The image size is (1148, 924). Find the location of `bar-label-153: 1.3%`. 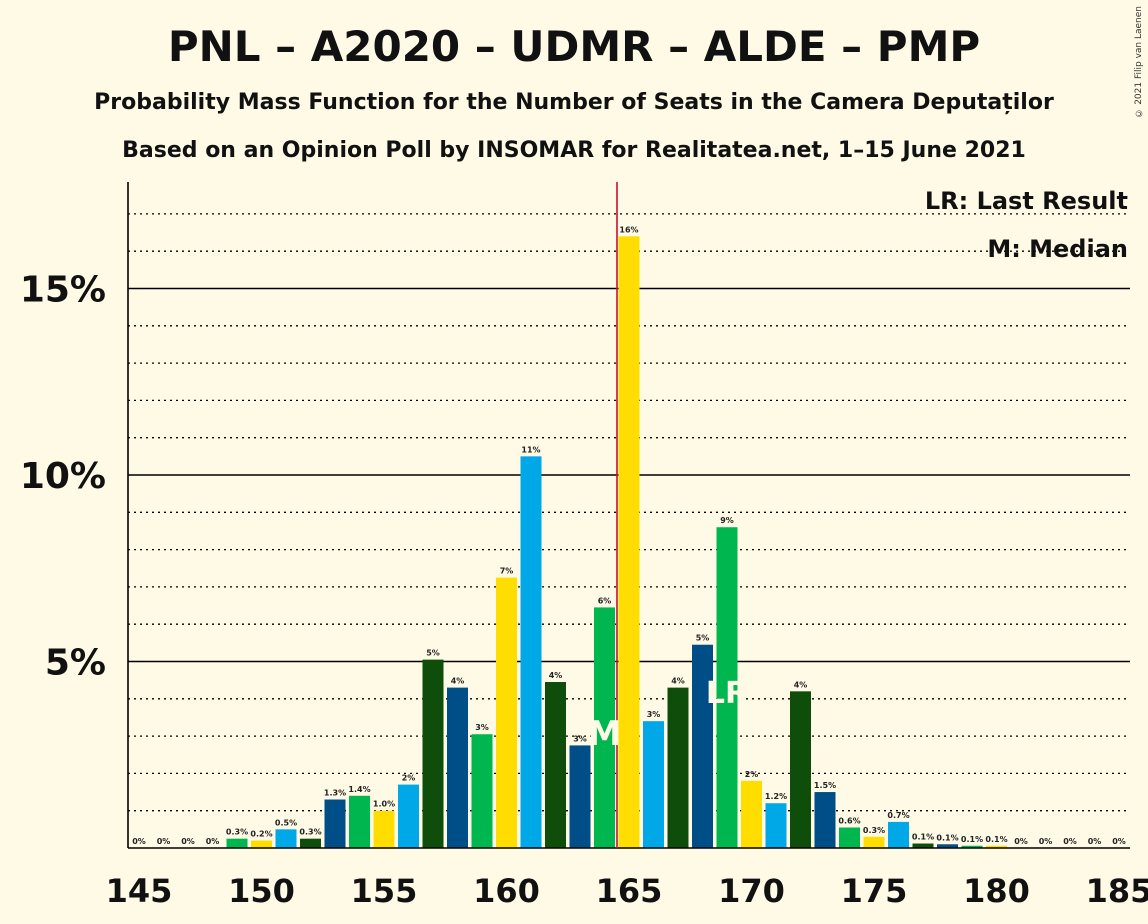

bar-label-153: 1.3% is located at coordinates (335, 793).